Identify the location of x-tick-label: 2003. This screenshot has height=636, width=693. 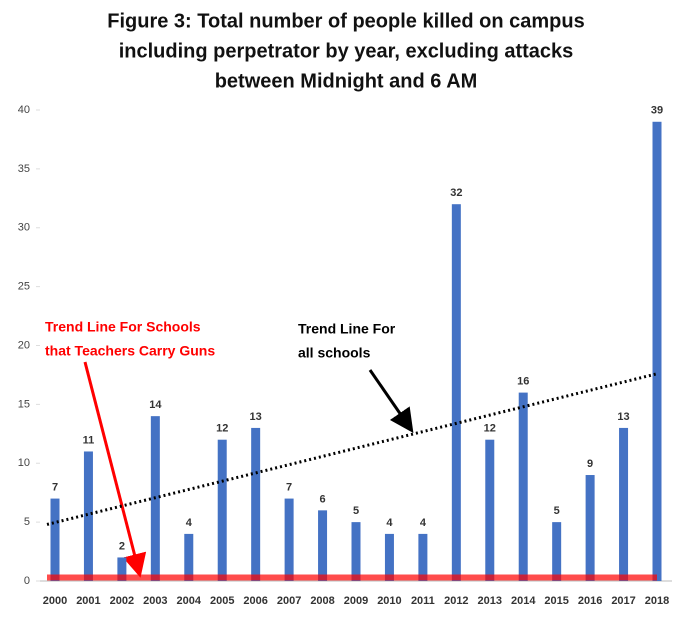
(155, 601).